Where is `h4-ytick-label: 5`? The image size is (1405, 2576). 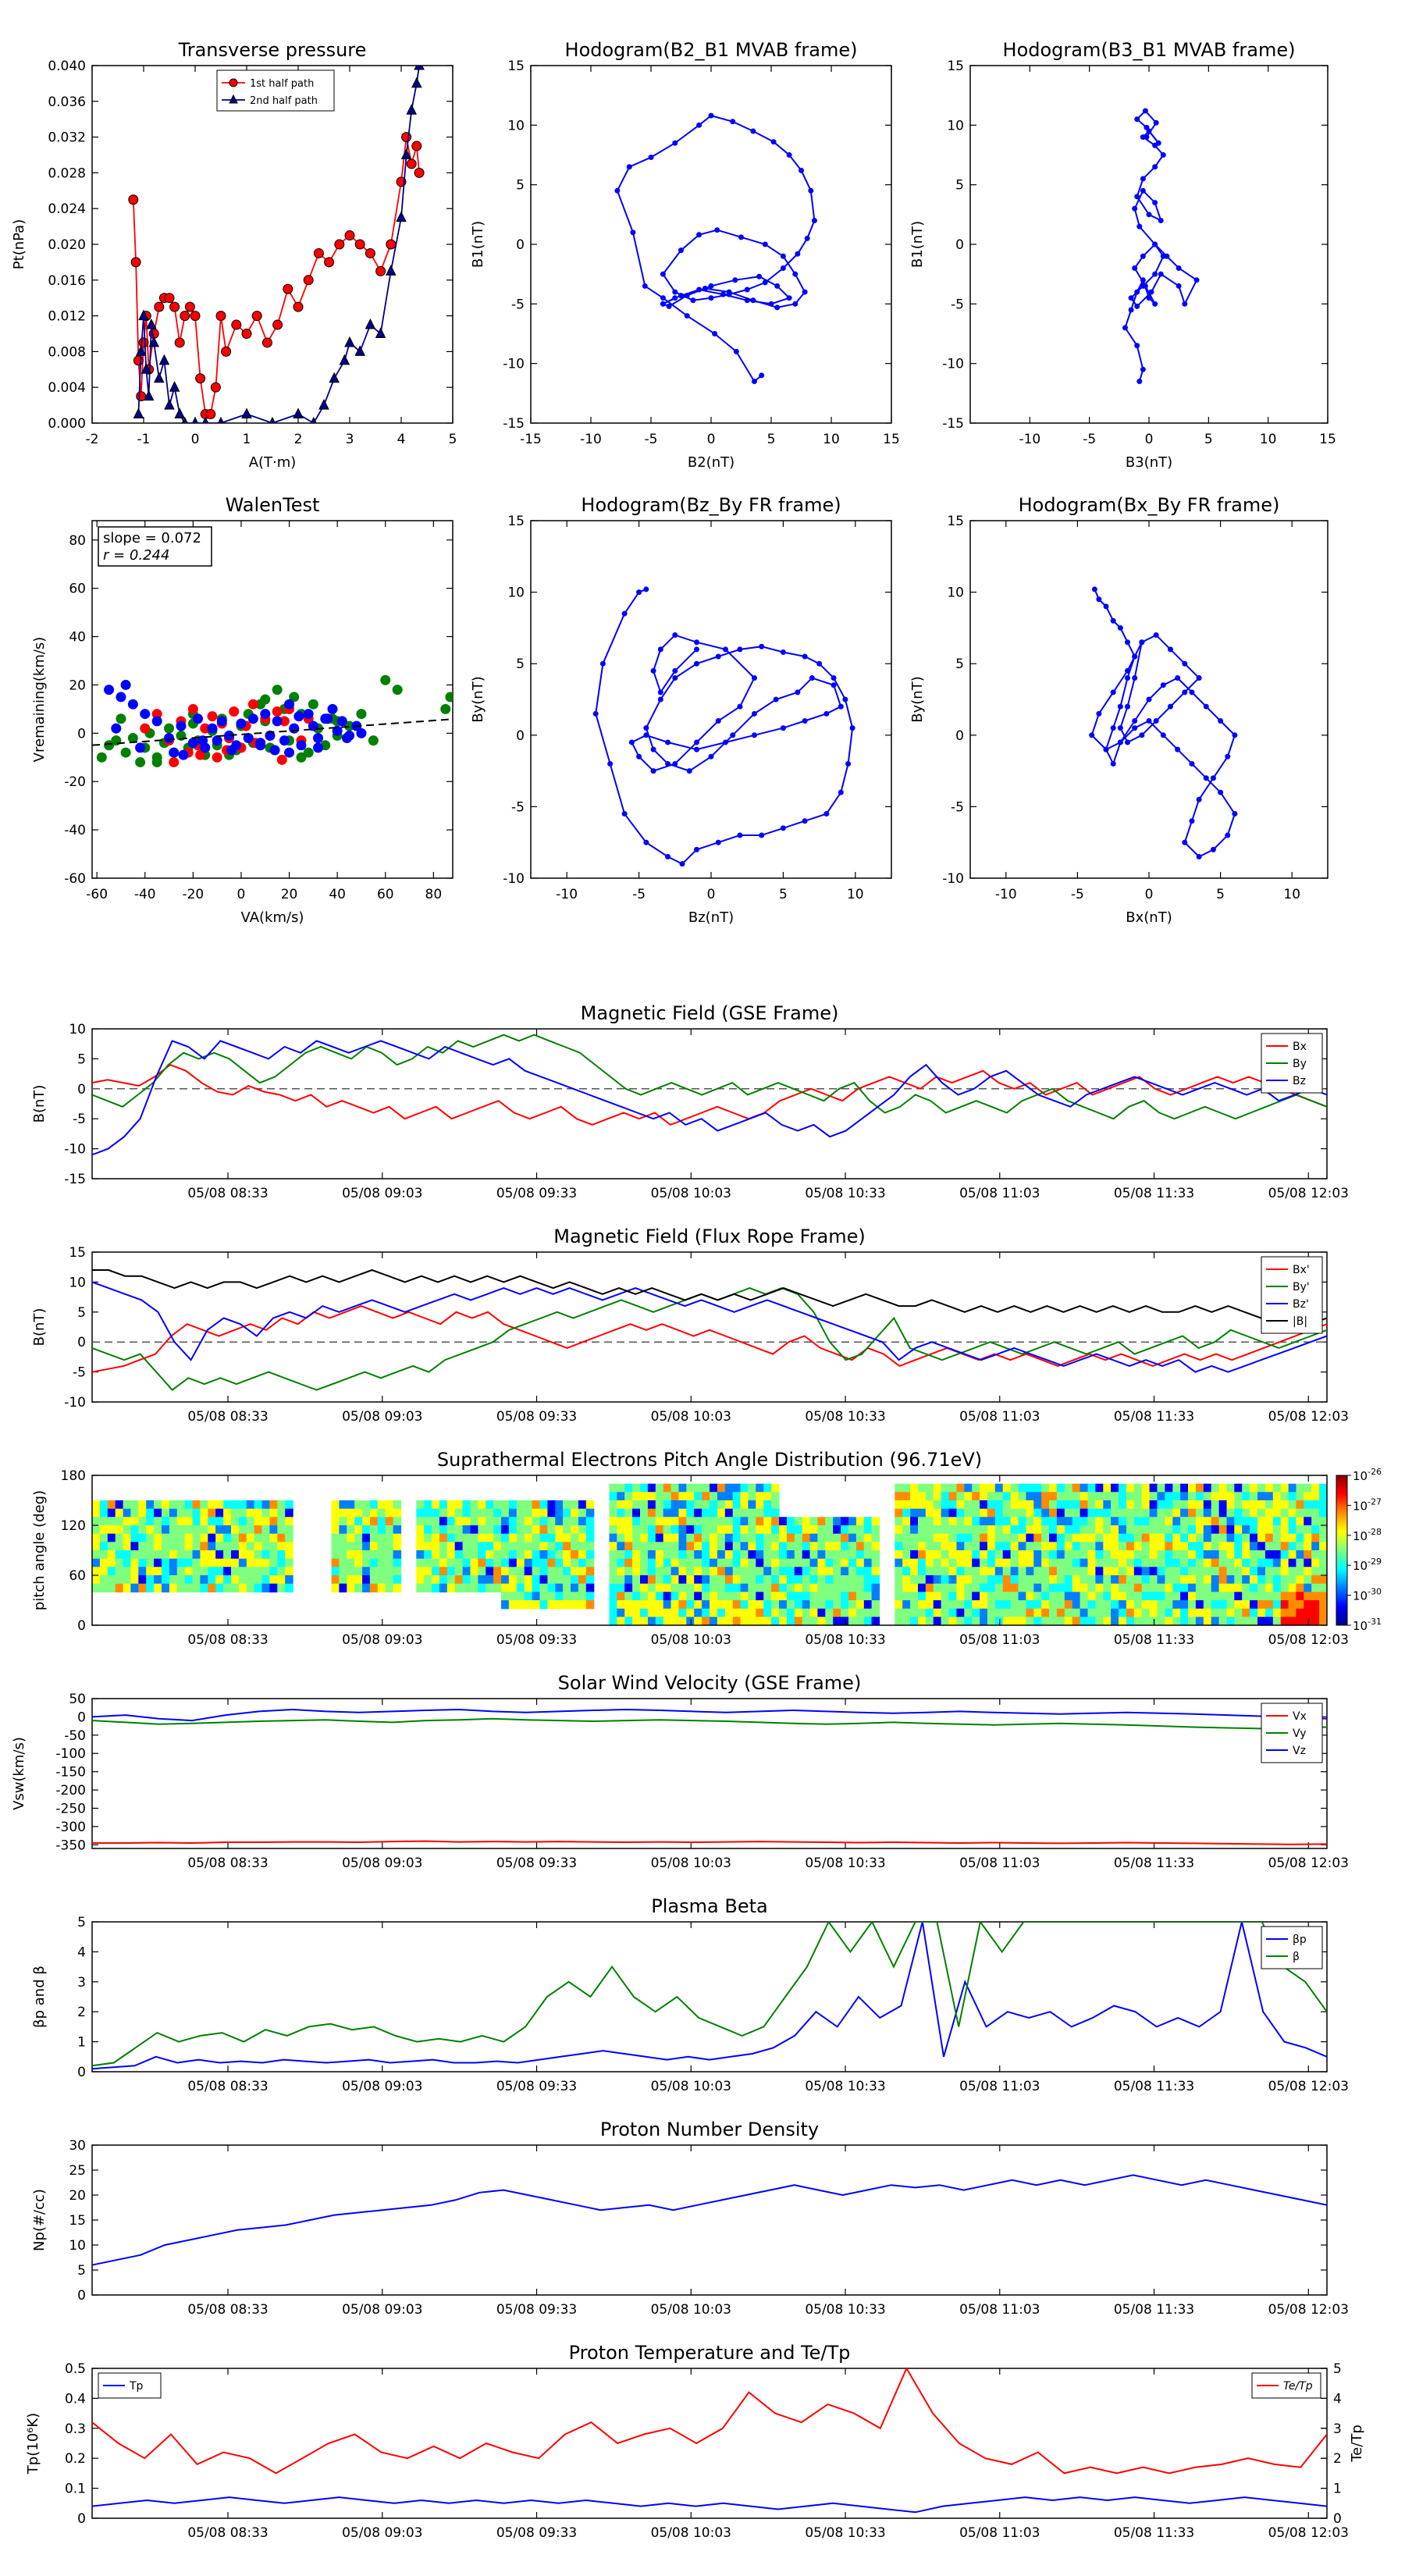 h4-ytick-label: 5 is located at coordinates (960, 664).